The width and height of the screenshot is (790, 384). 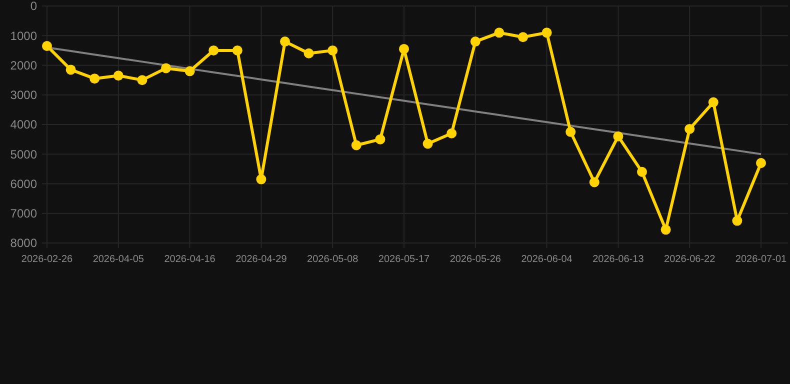 I want to click on x-tick-label: 2026-05-08, so click(x=333, y=259).